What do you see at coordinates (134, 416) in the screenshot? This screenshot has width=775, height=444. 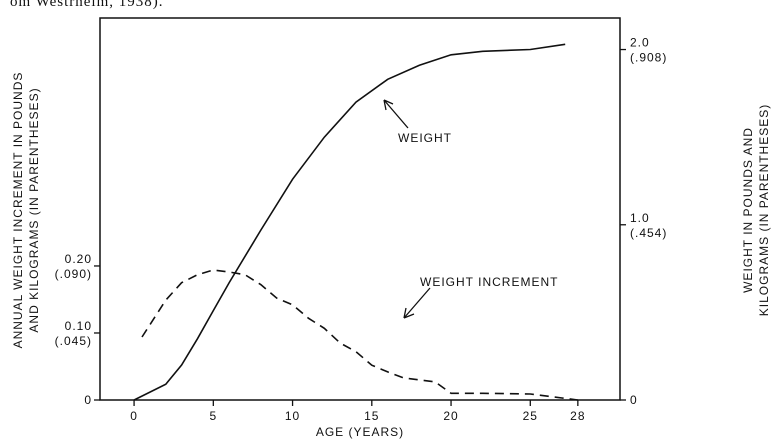 I see `x-tick-label: 0` at bounding box center [134, 416].